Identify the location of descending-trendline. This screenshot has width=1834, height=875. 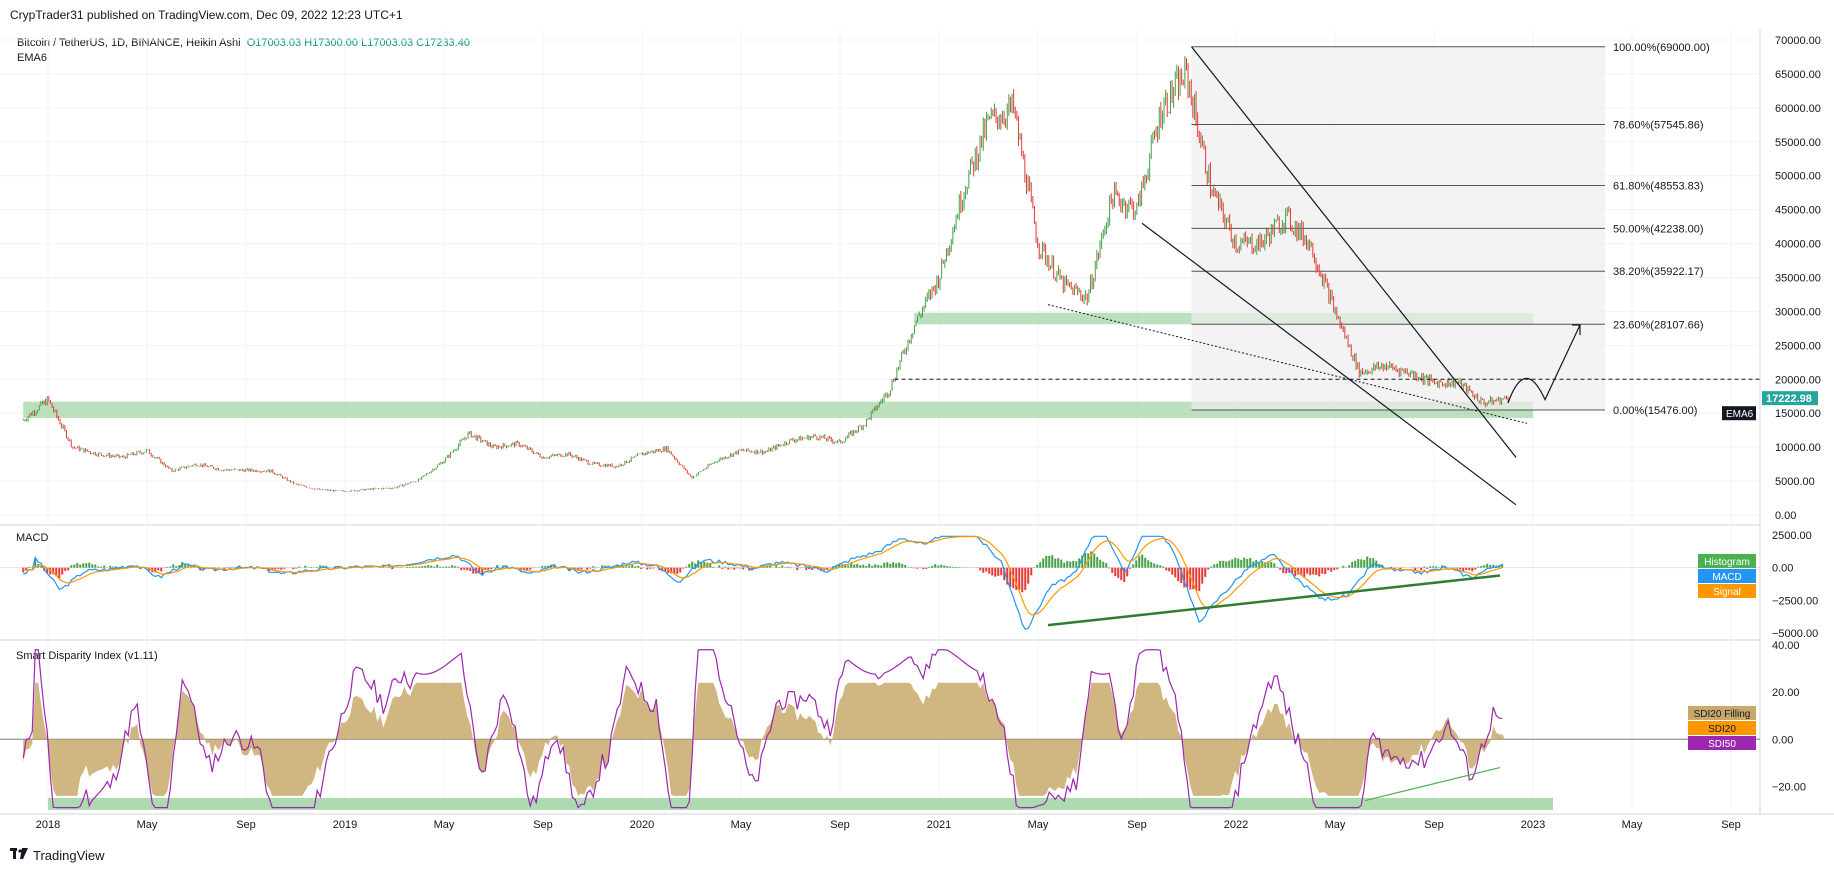
(1354, 252).